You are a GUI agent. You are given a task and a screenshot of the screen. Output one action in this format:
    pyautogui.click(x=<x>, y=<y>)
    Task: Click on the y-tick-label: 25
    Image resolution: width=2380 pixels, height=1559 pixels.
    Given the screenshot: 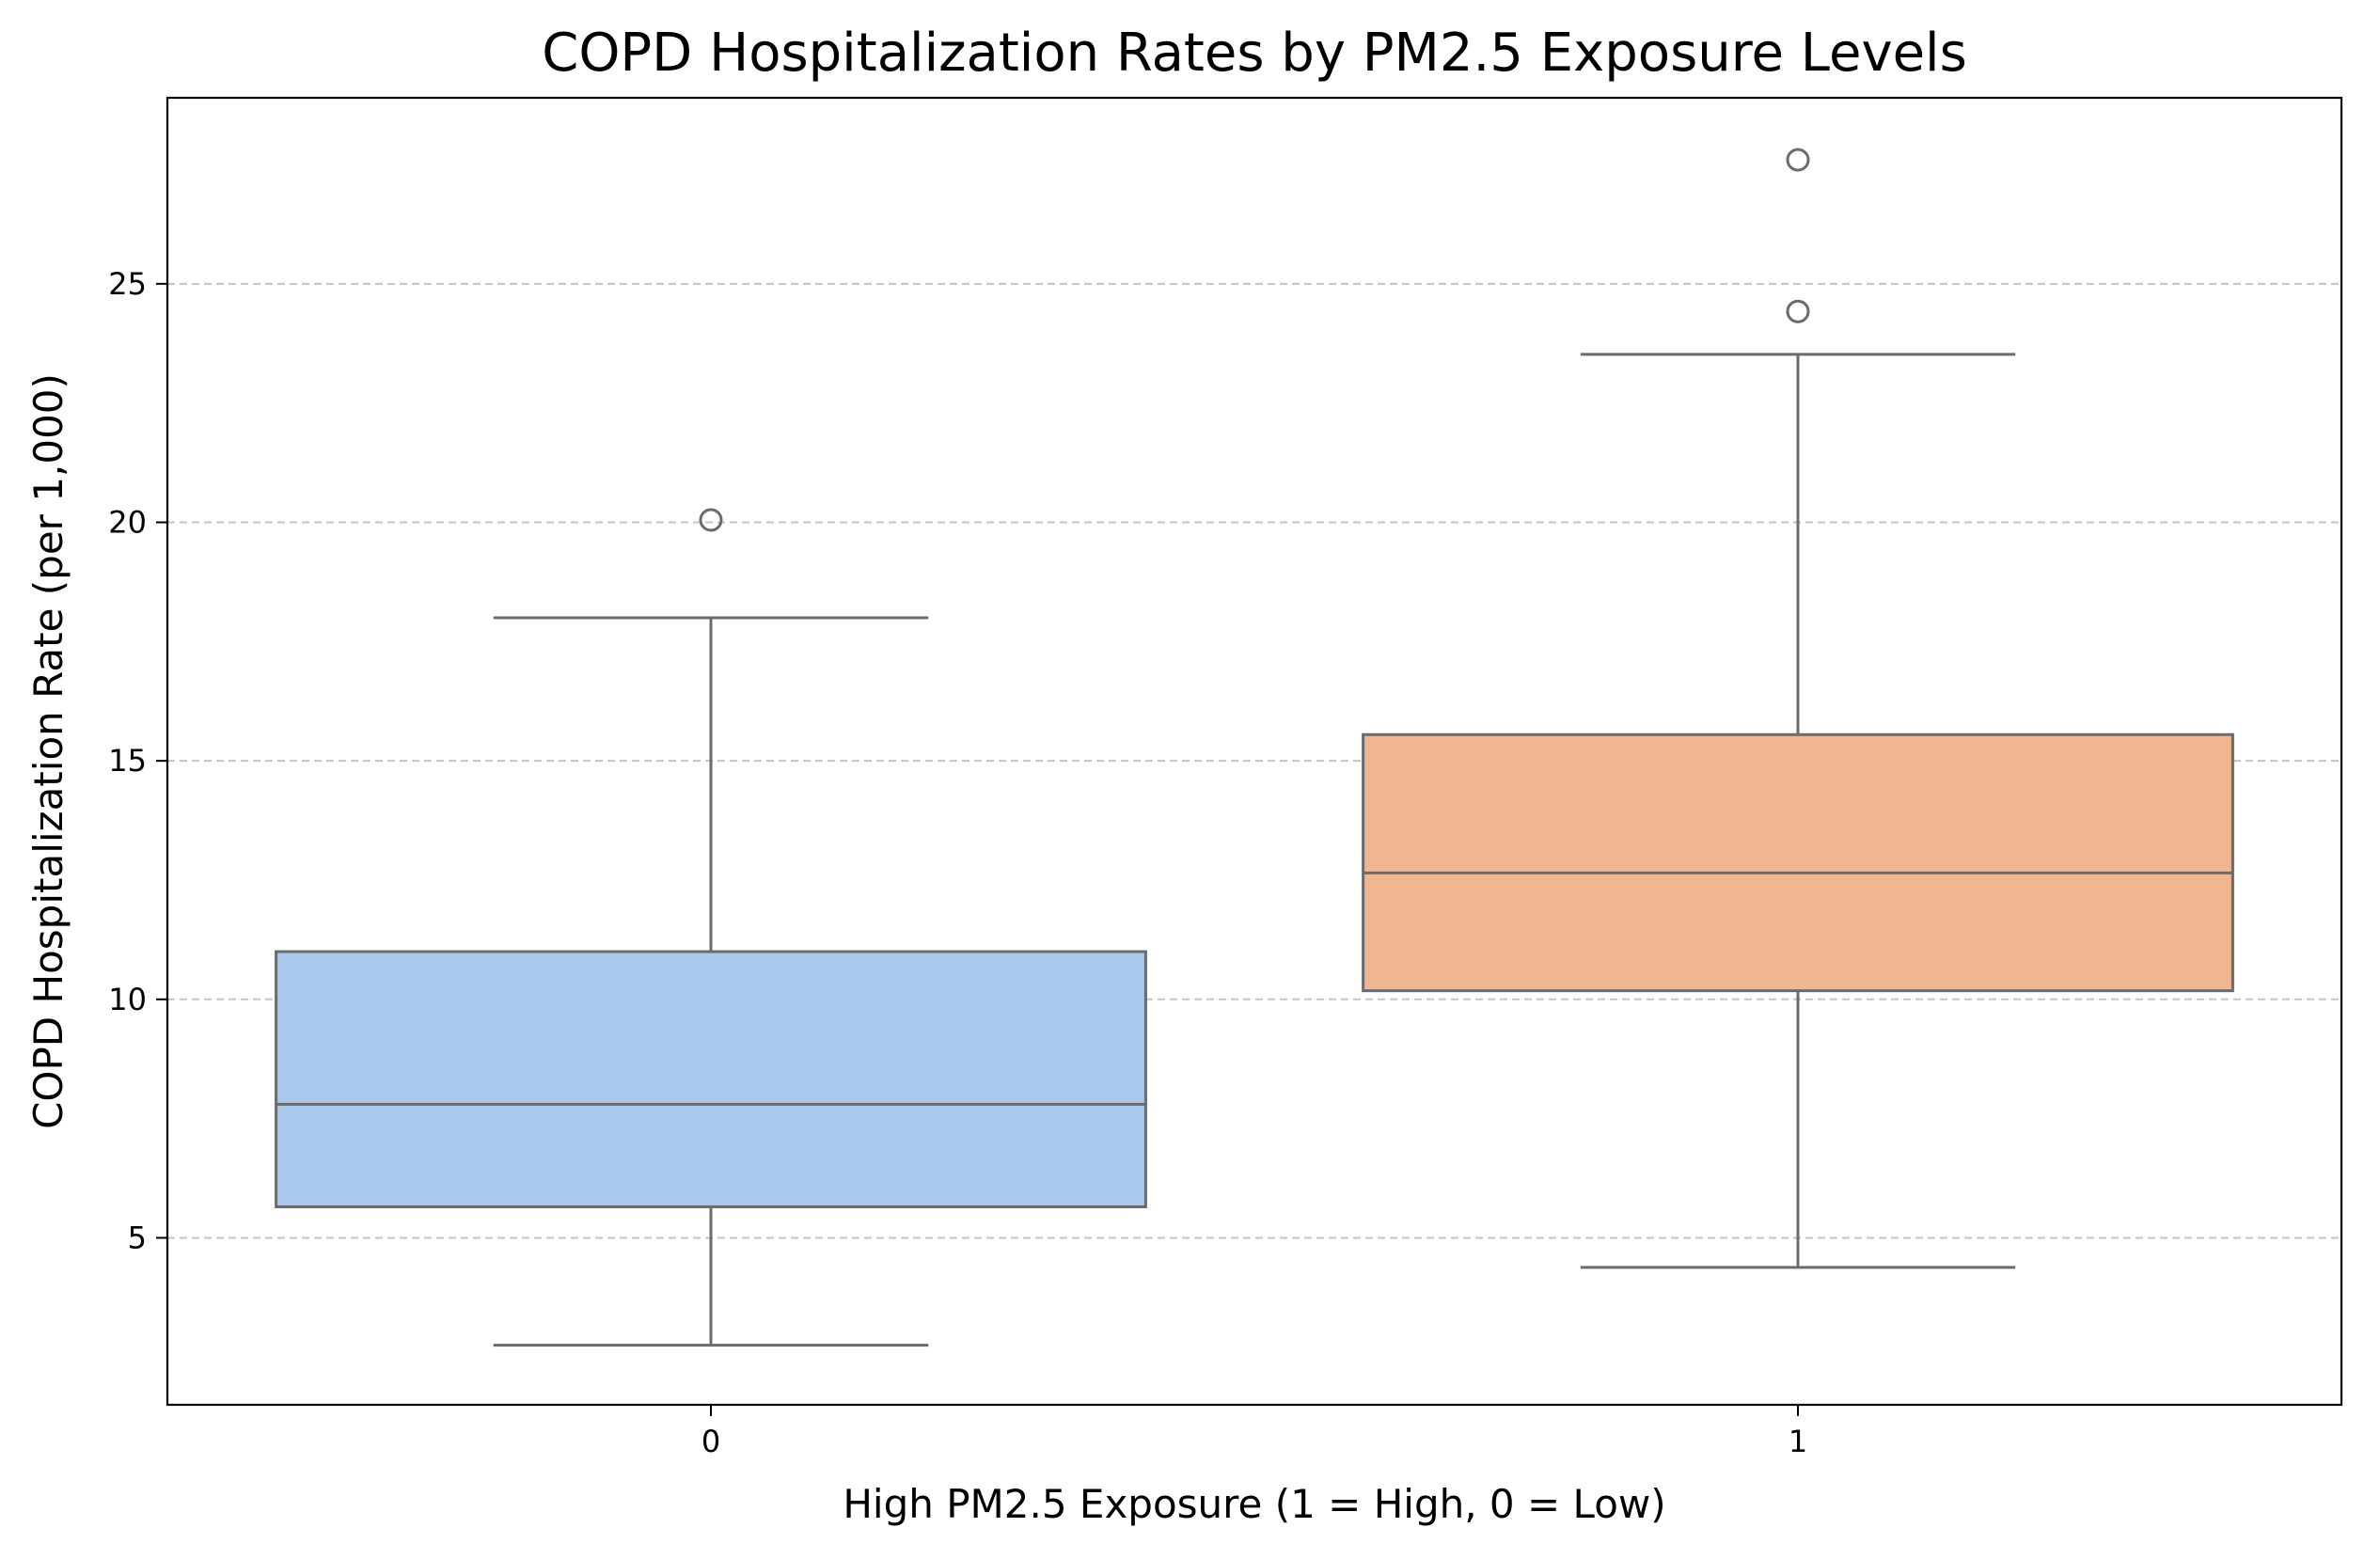 What is the action you would take?
    pyautogui.click(x=127, y=284)
    